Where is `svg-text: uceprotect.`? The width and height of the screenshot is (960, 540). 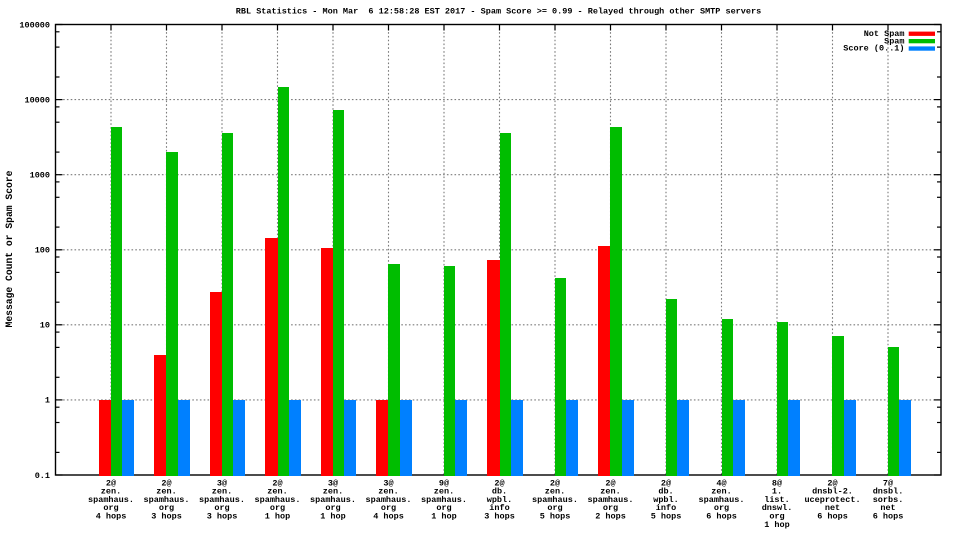
svg-text: uceprotect. is located at coordinates (832, 500).